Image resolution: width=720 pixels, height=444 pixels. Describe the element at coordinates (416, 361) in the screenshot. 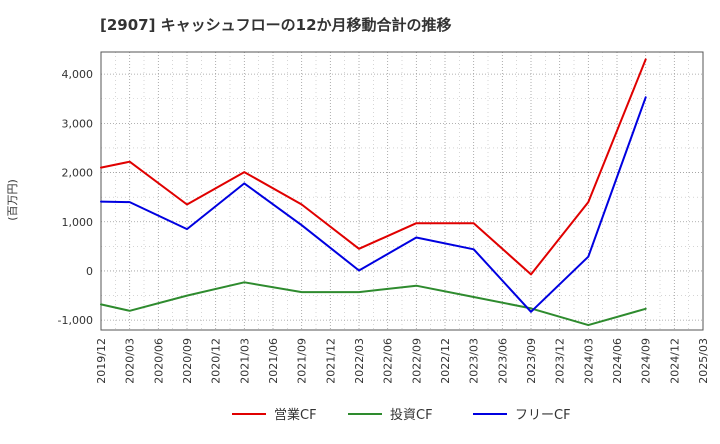

I see `x-tick-label: 2022/09` at that location.